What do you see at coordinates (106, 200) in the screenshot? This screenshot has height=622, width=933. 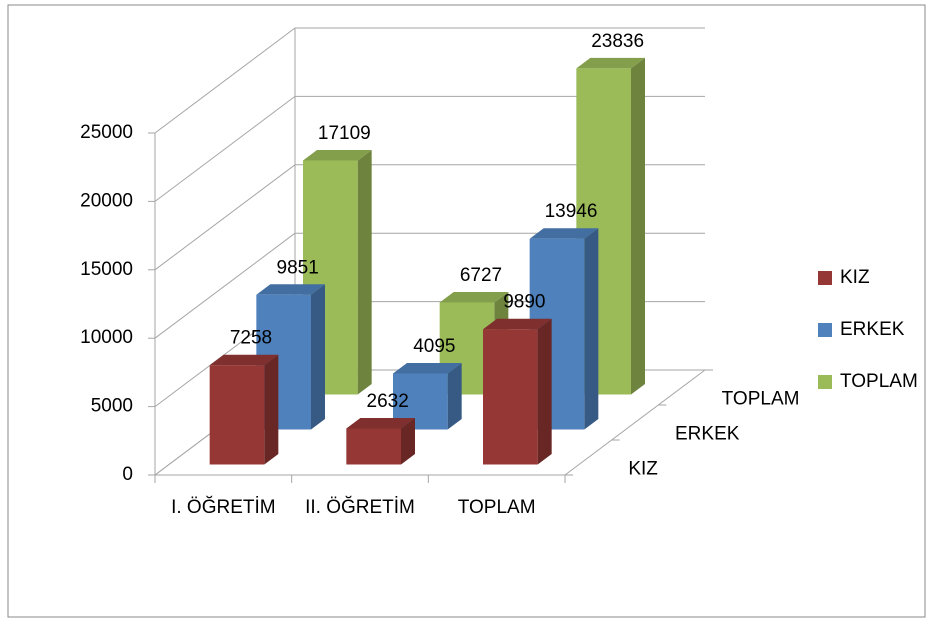 I see `y-tick-label: 20000` at bounding box center [106, 200].